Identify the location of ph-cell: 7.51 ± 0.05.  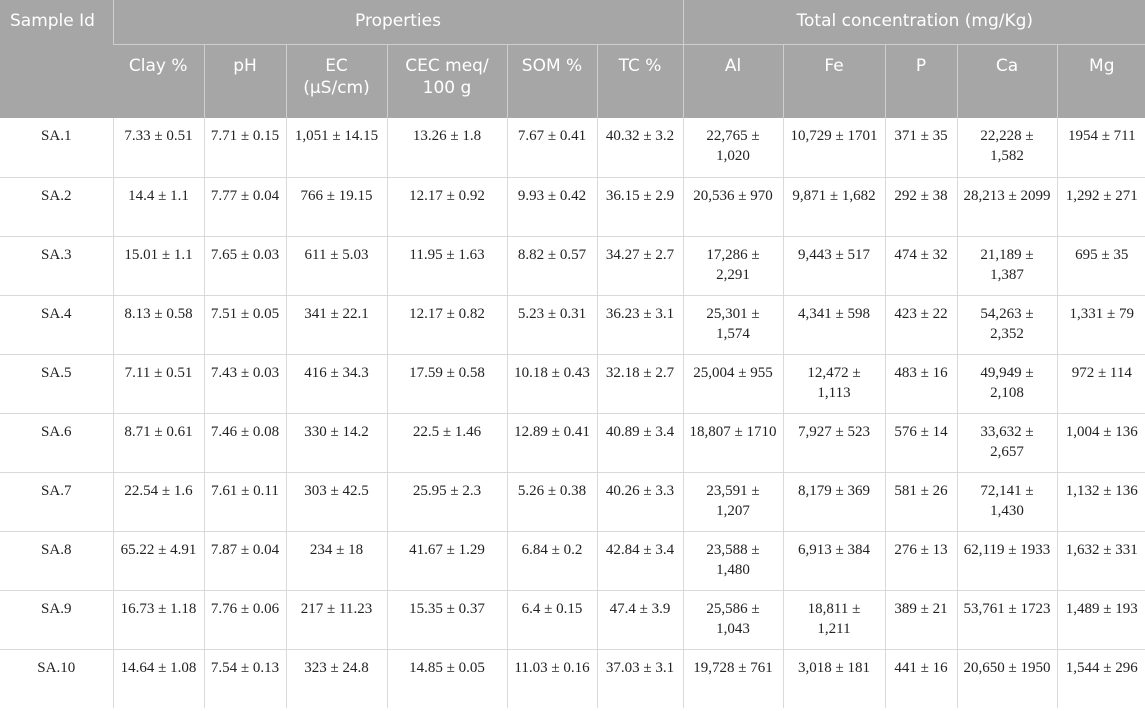
(244, 325).